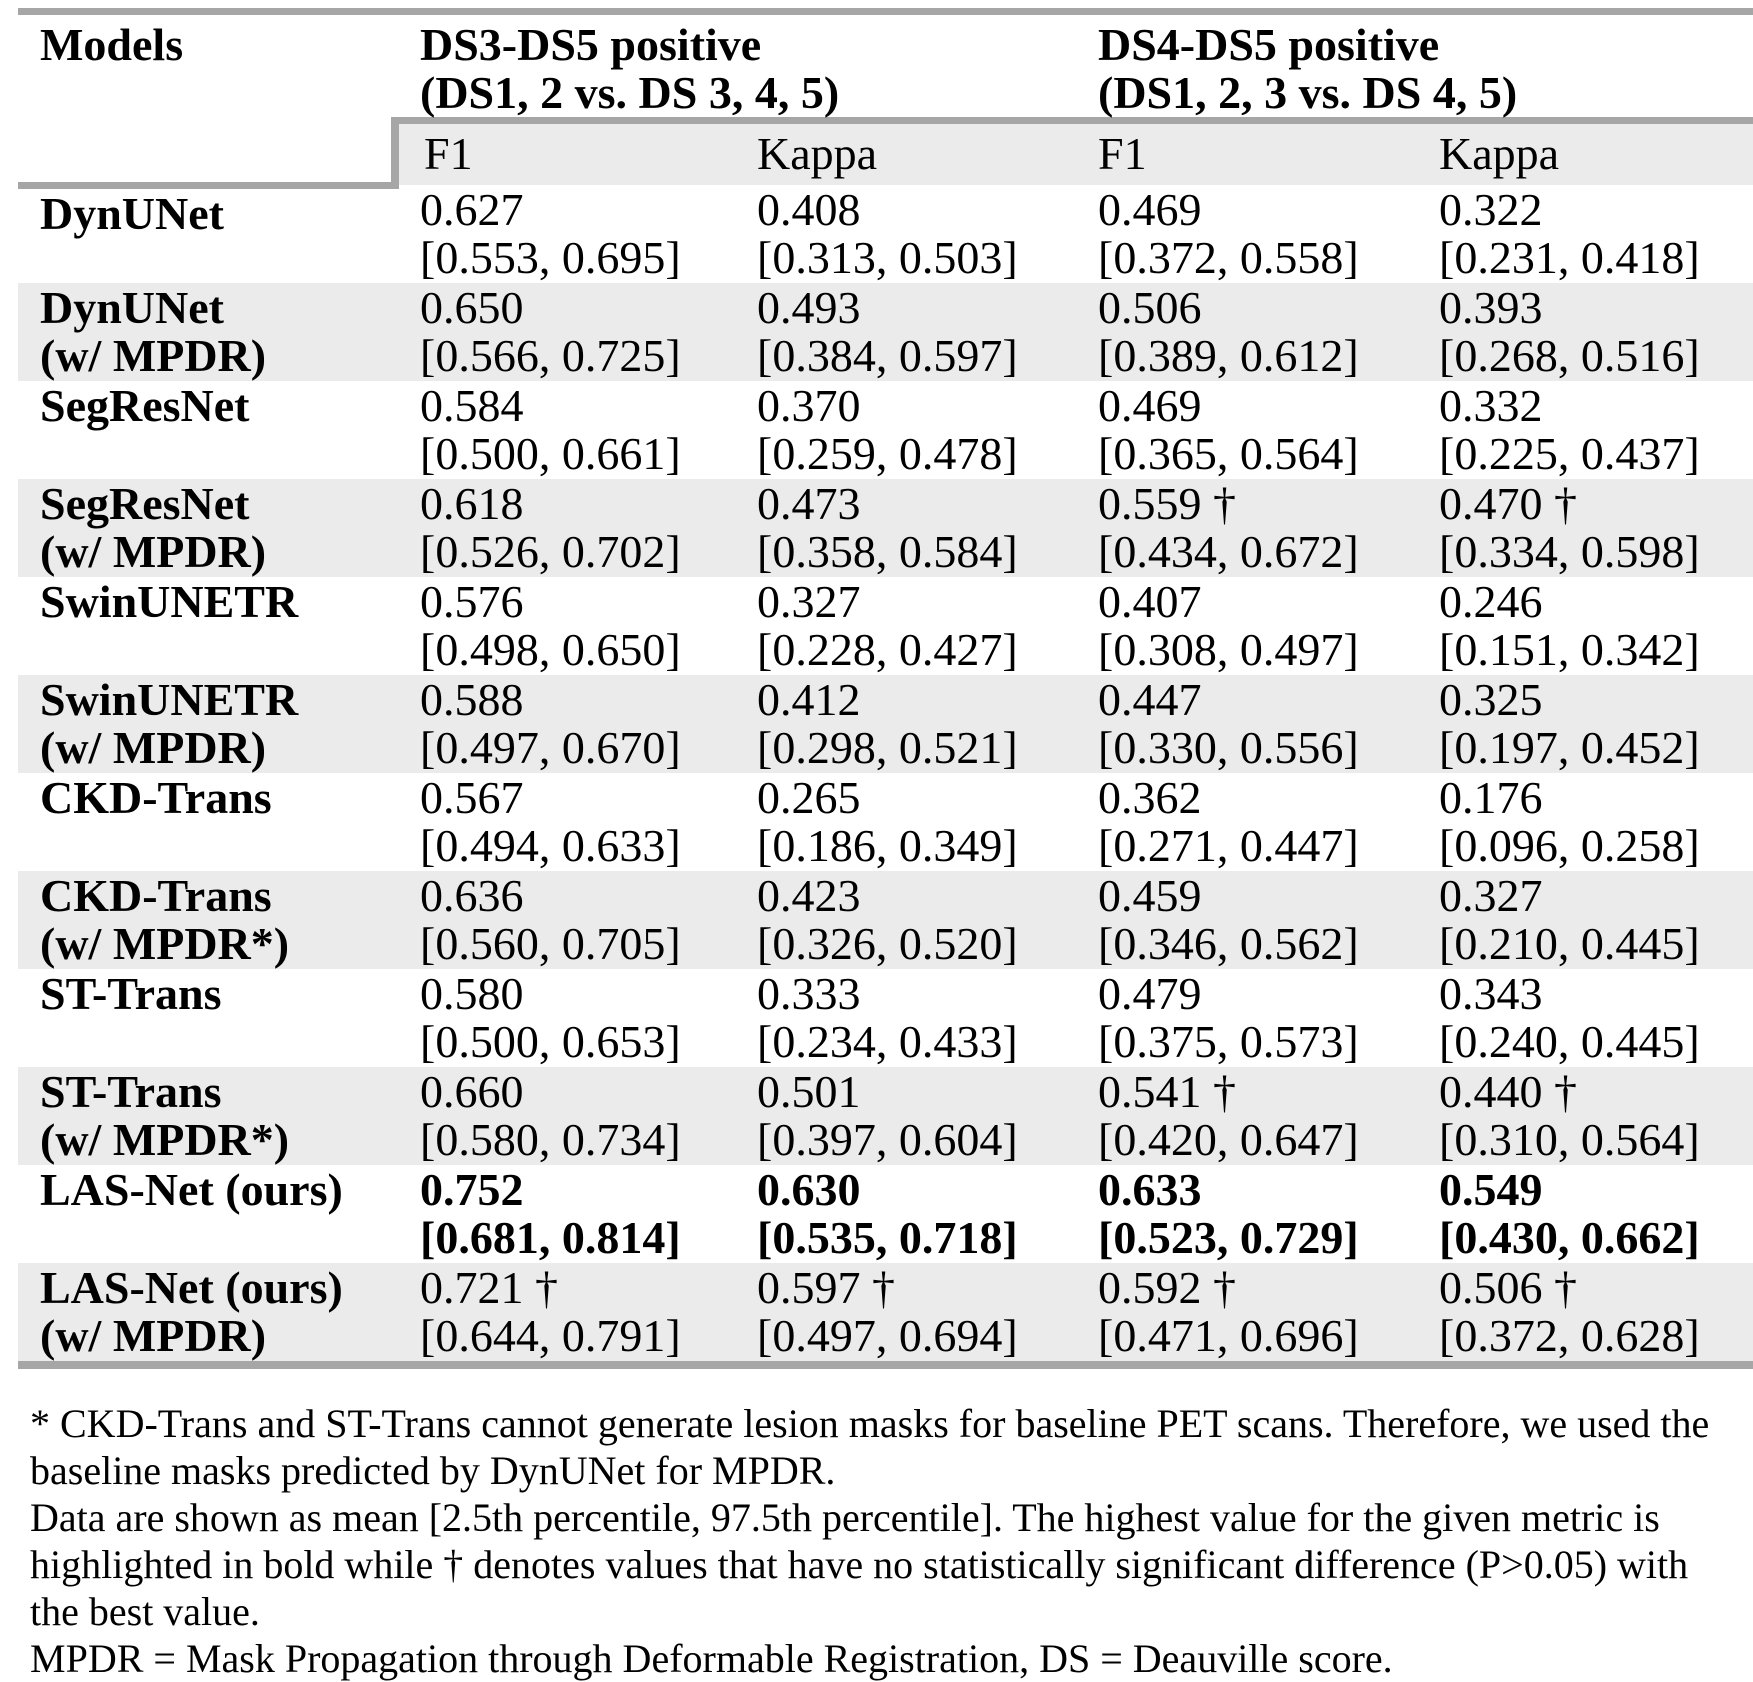 Image resolution: width=1753 pixels, height=1682 pixels. Describe the element at coordinates (131, 1091) in the screenshot. I see `model-name: ST-Trans` at that location.